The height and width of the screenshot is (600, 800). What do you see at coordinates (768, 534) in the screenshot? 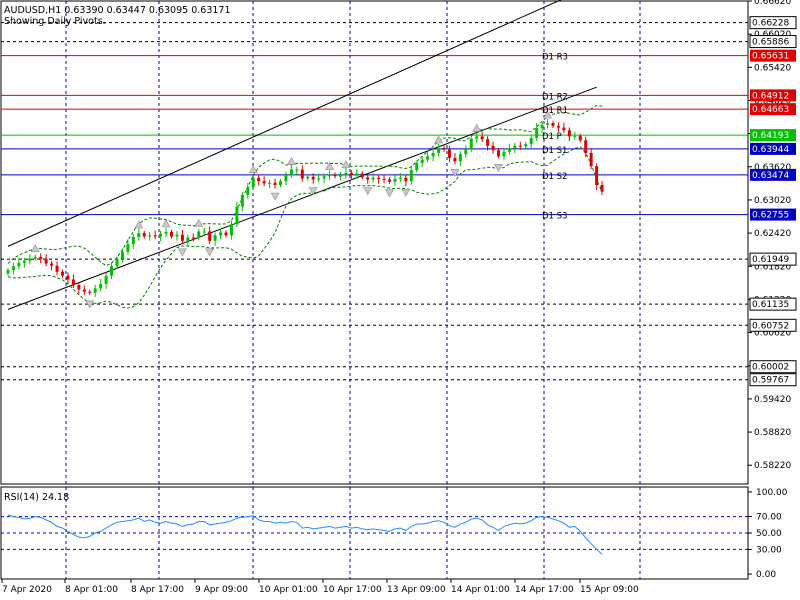
I see `rsi-axis: 100.00 70.00 50.00 30.00 0.00` at bounding box center [768, 534].